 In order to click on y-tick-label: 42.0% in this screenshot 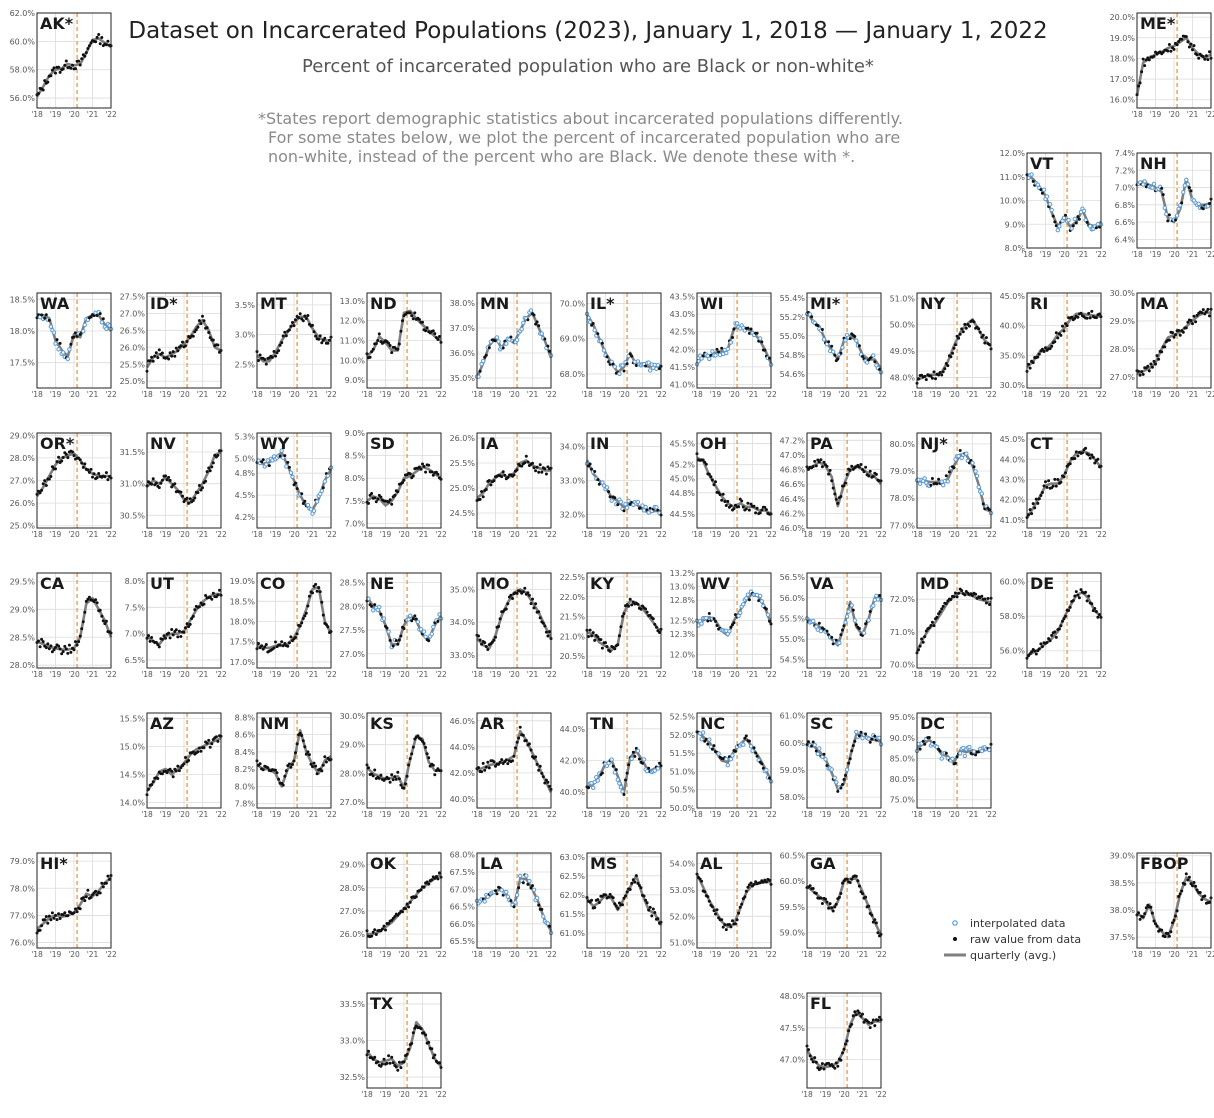, I will do `click(683, 349)`.